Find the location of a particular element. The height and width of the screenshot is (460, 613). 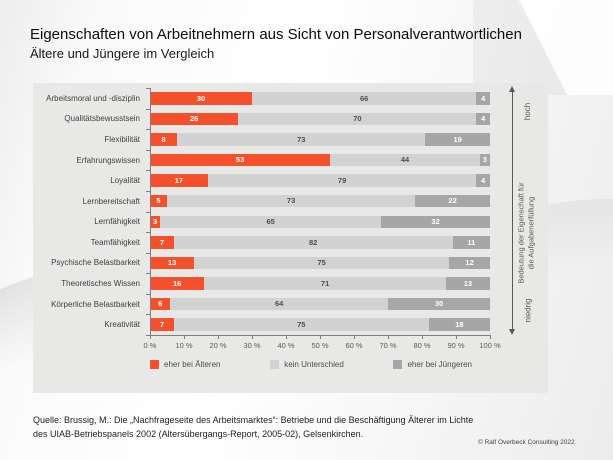

bar-row: Kreativität 7 75 18 is located at coordinates (261, 324).